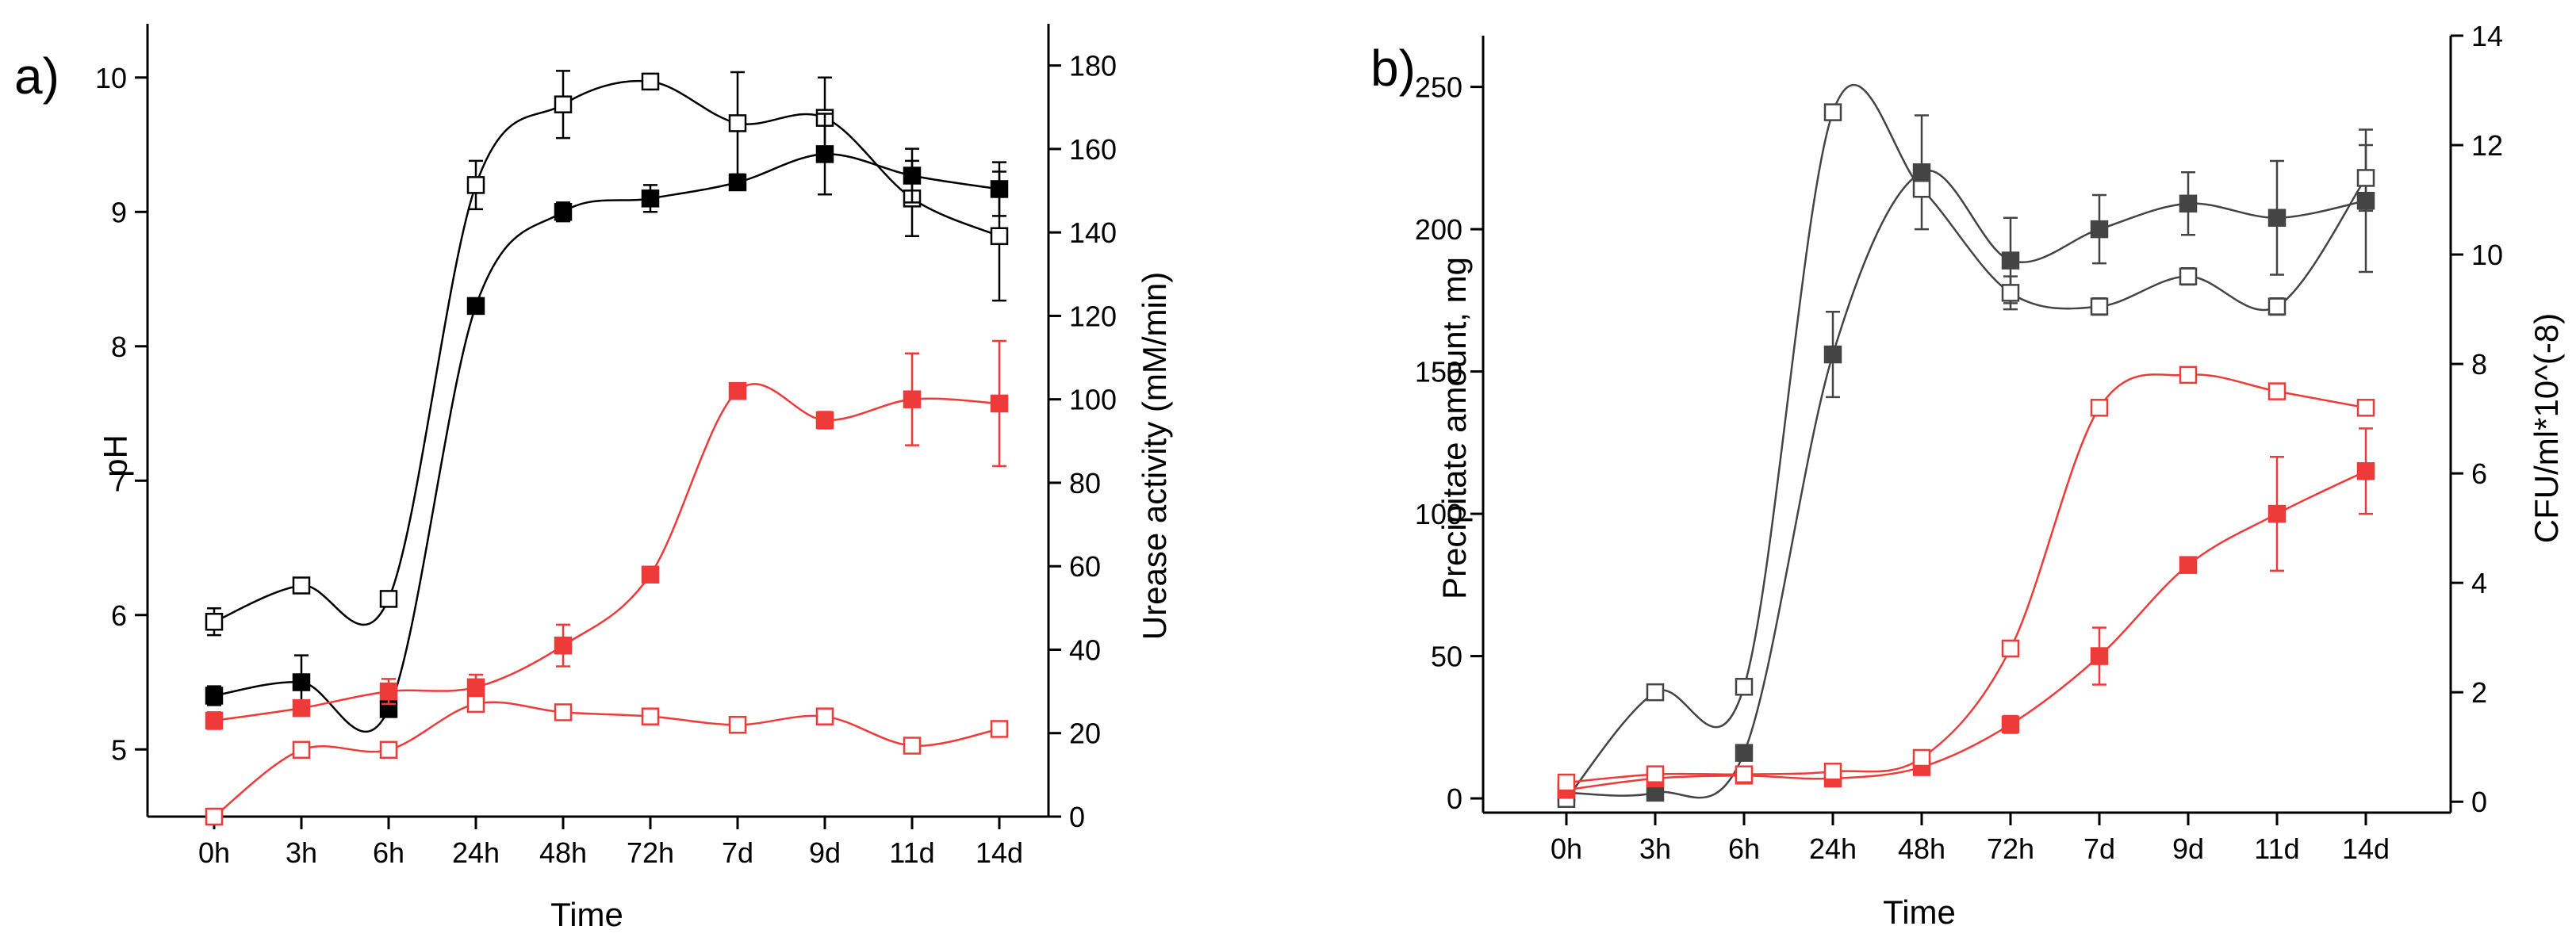  I want to click on right-tick-label: 14, so click(2487, 36).